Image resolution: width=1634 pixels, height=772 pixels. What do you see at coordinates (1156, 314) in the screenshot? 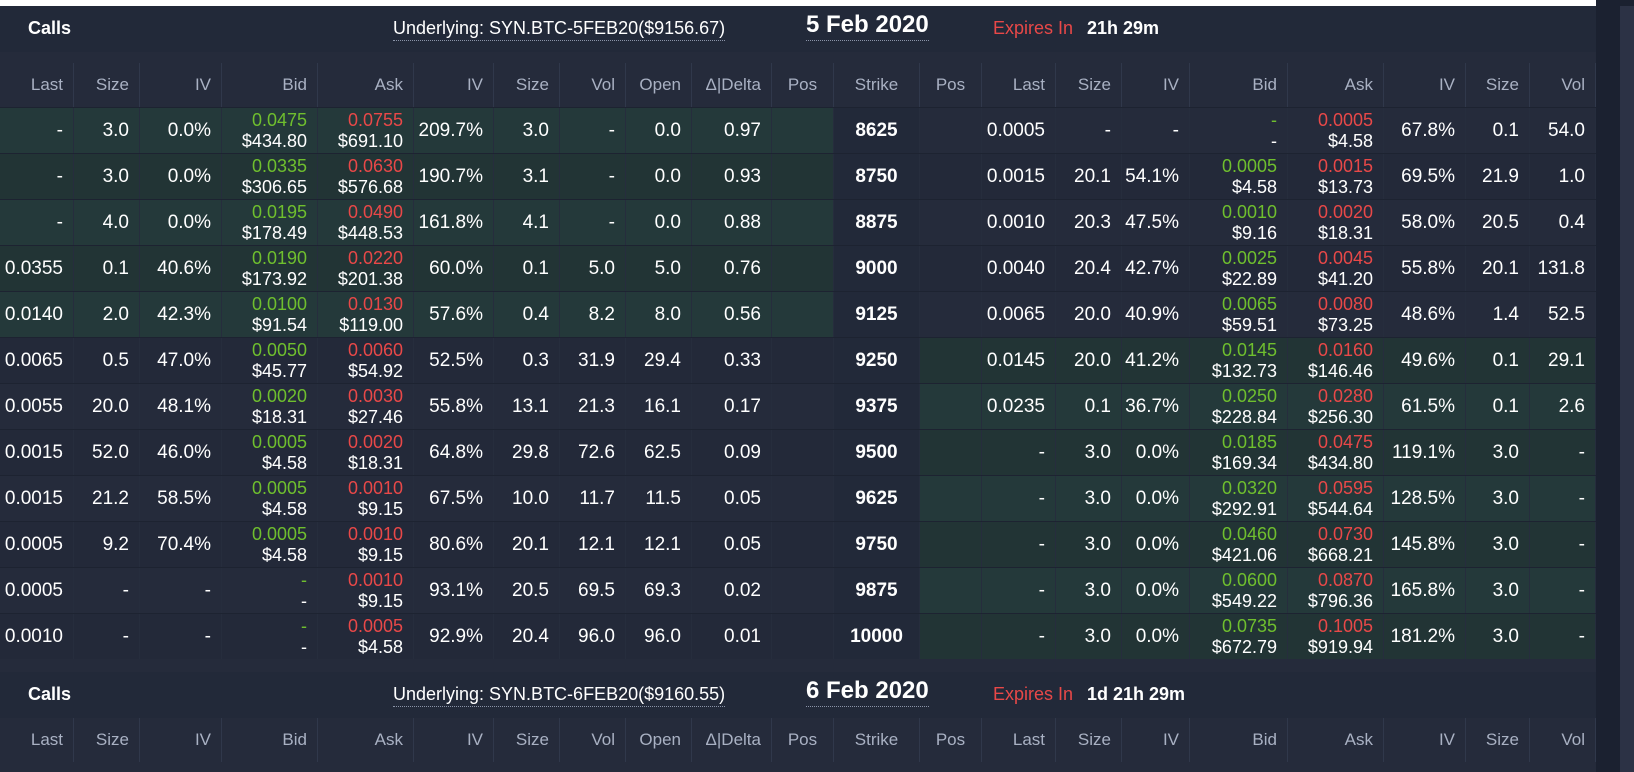
I see `put-iv-cell: 40.9%` at bounding box center [1156, 314].